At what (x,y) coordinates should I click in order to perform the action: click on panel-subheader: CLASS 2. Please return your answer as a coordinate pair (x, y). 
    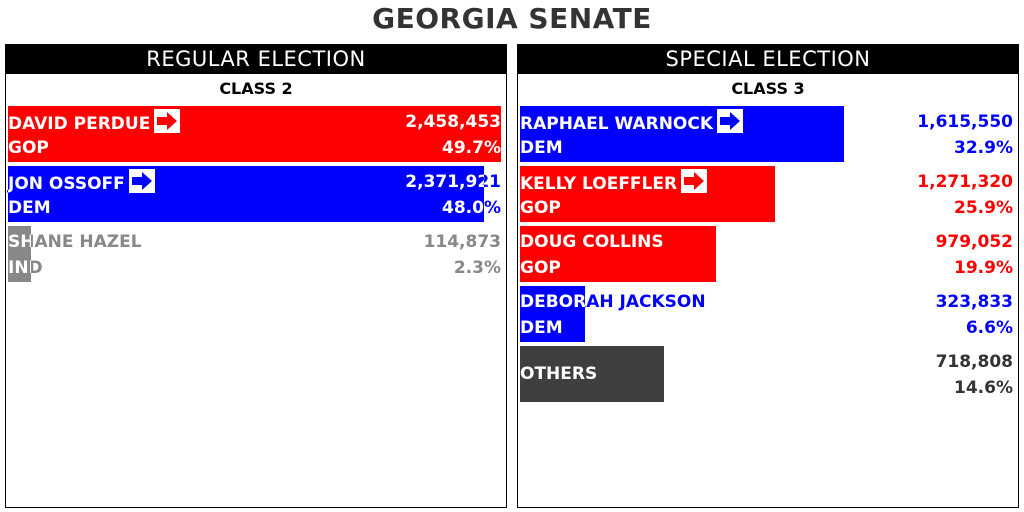
    Looking at the image, I should click on (256, 88).